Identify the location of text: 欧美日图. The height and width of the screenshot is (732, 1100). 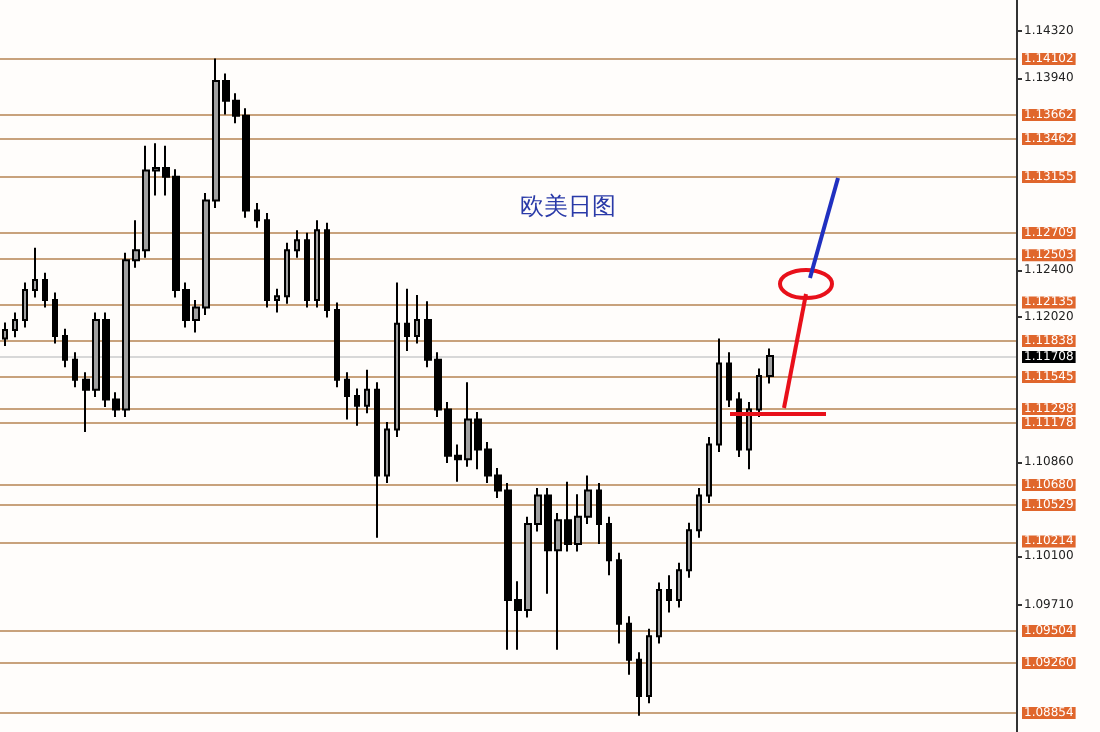
(568, 206).